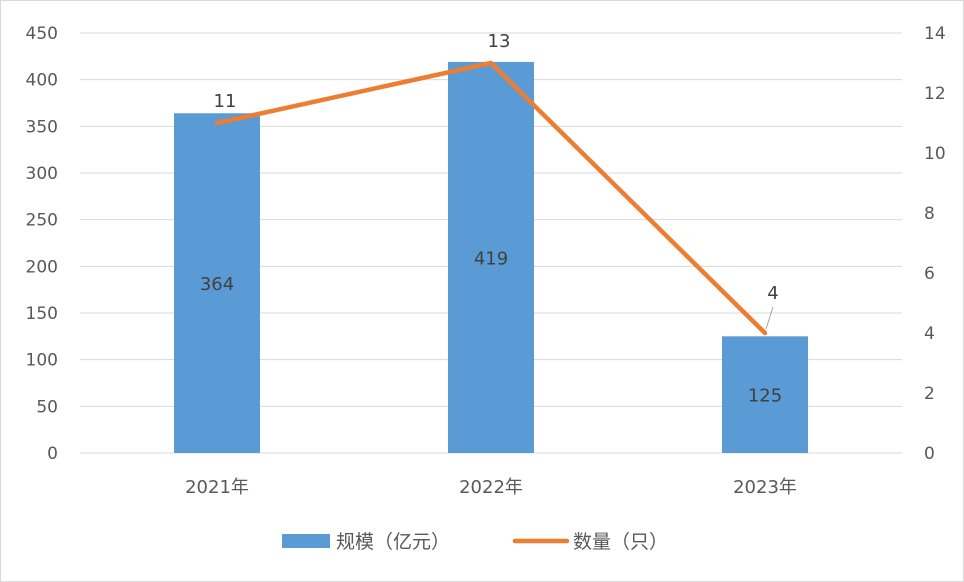 This screenshot has height=582, width=964. I want to click on line-data-label: 4, so click(772, 293).